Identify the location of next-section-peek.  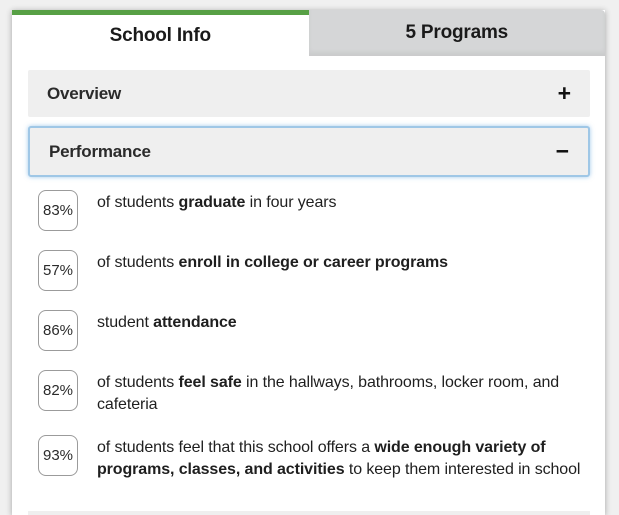
(309, 513).